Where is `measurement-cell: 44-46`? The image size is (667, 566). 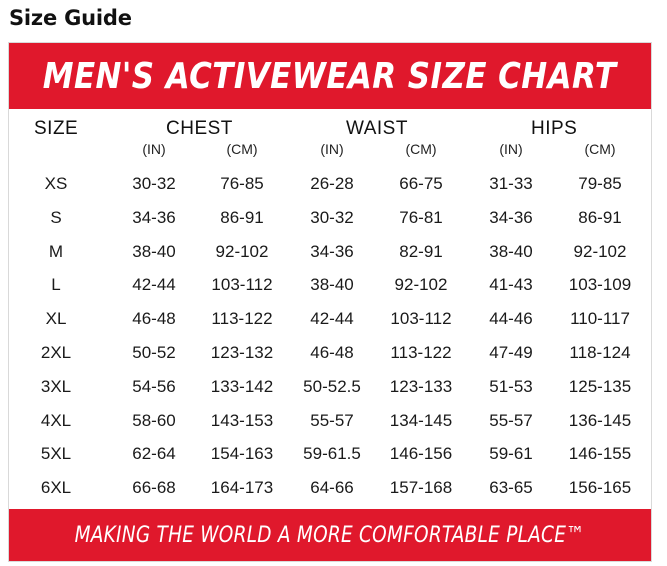
measurement-cell: 44-46 is located at coordinates (511, 319).